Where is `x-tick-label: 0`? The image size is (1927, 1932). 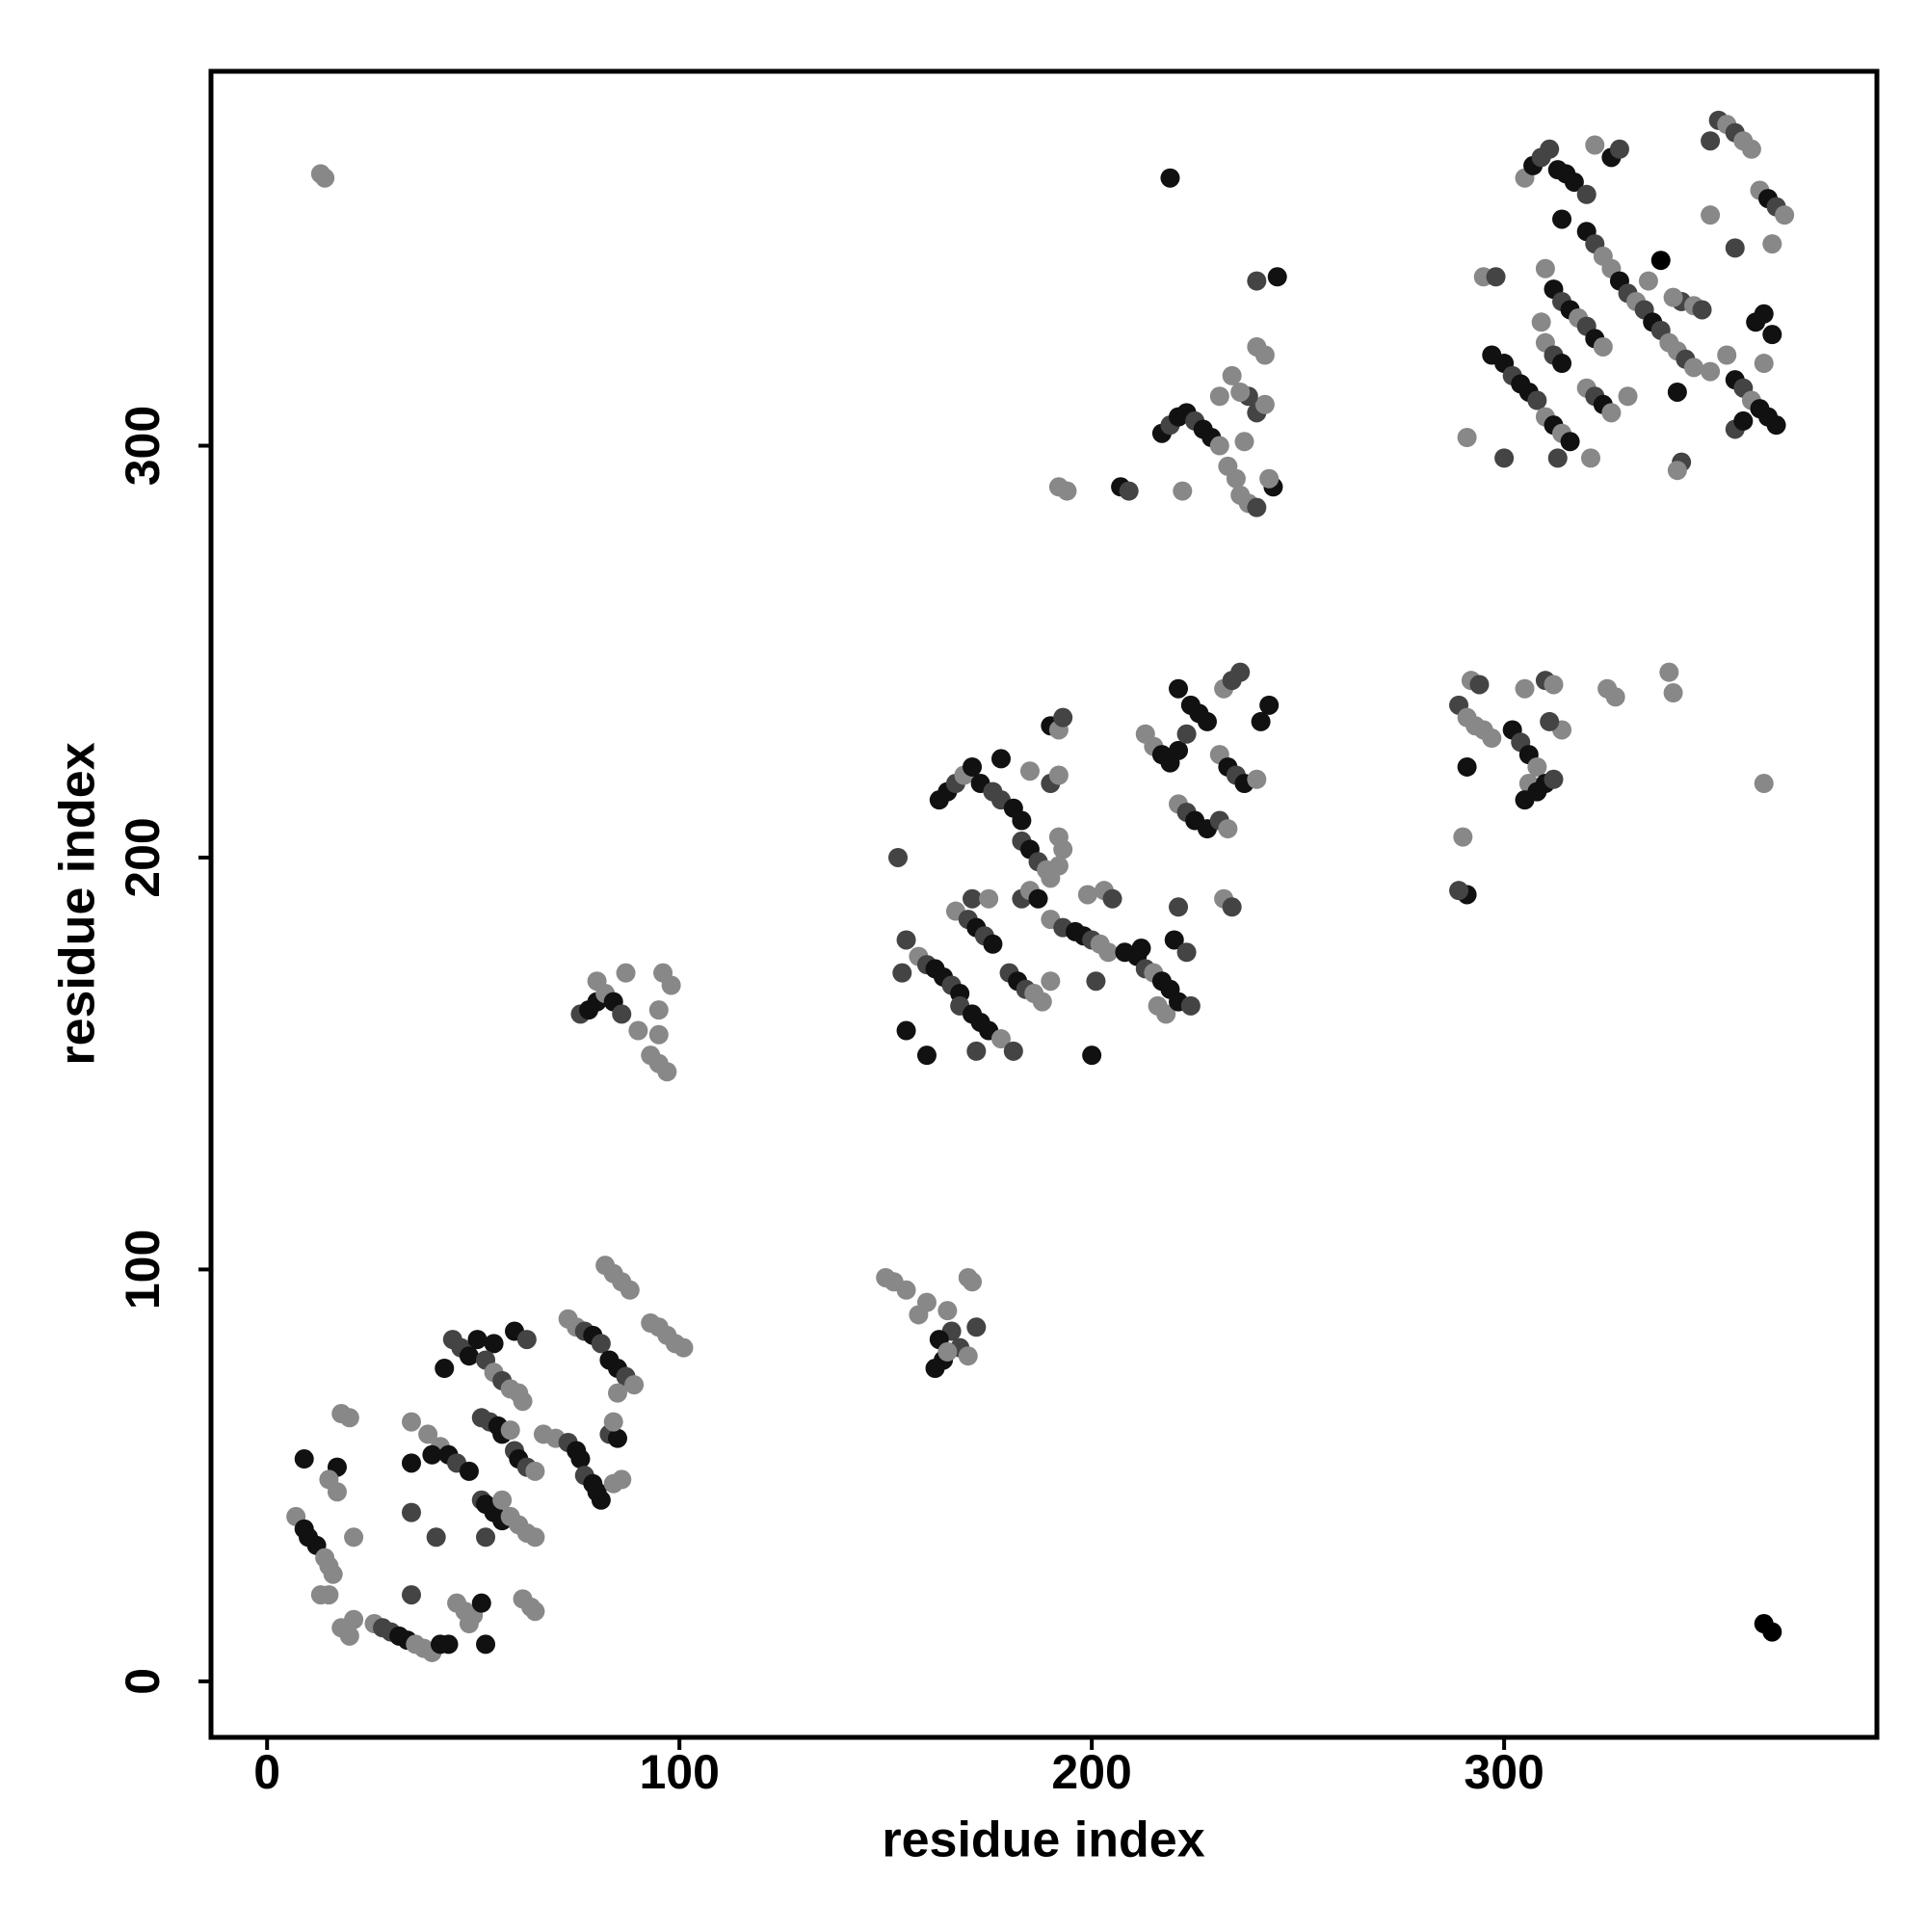 x-tick-label: 0 is located at coordinates (266, 1772).